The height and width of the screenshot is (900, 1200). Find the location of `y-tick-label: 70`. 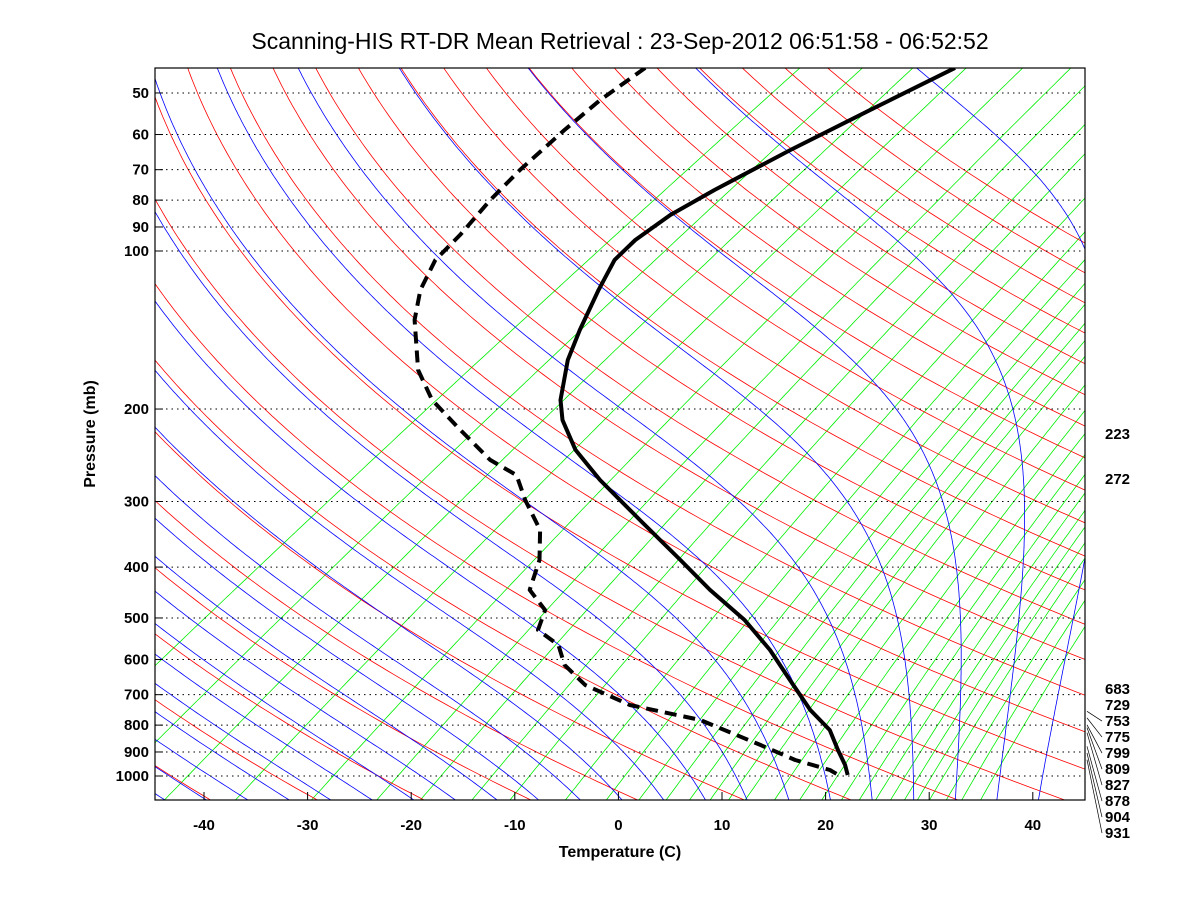

y-tick-label: 70 is located at coordinates (140, 170).